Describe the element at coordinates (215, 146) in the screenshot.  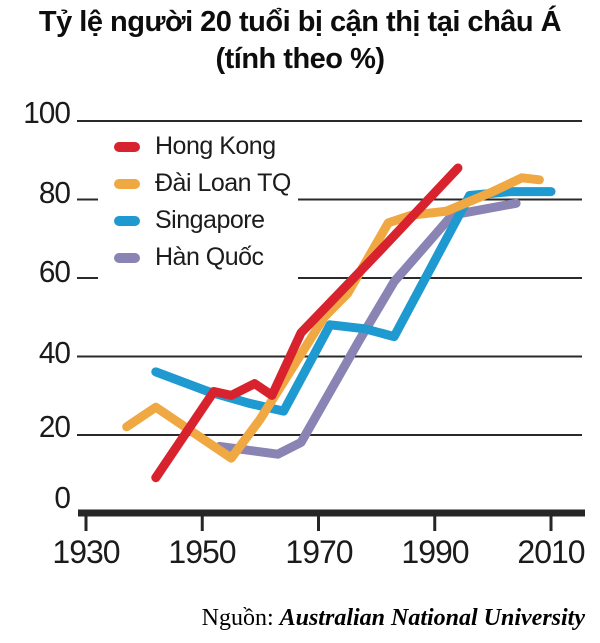
I see `legend-label-hong-kong: Hong Kong` at that location.